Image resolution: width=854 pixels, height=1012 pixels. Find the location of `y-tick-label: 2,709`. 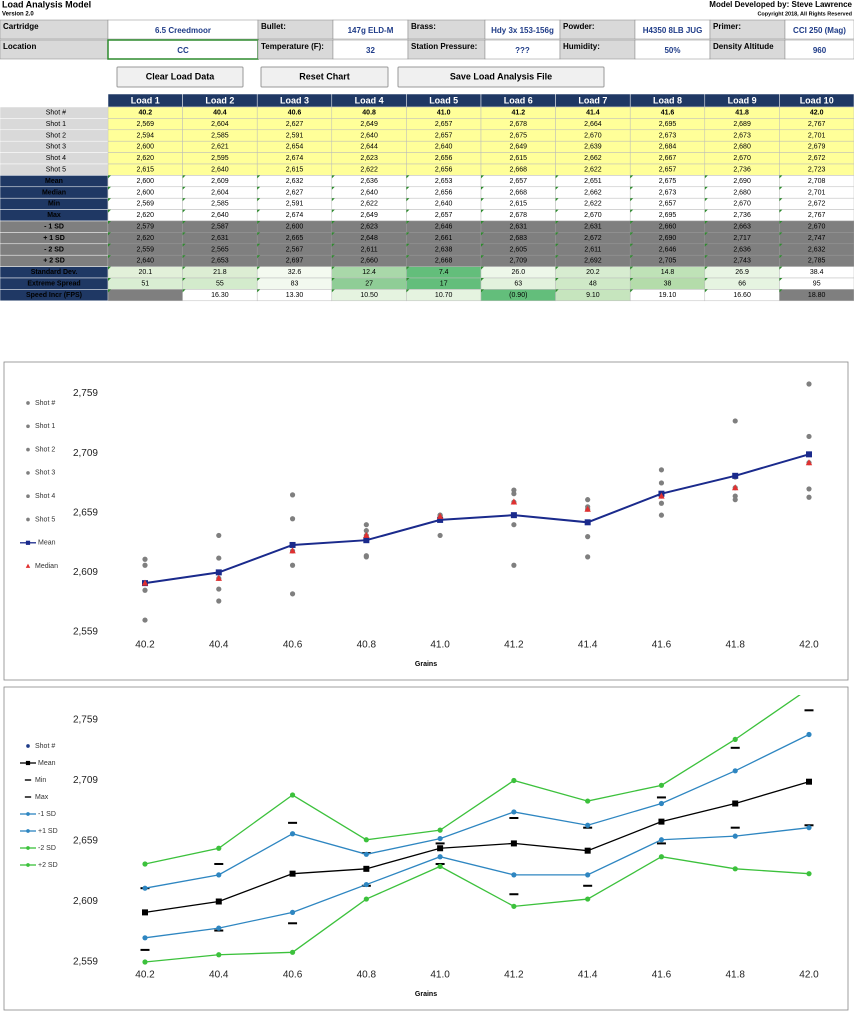

y-tick-label: 2,709 is located at coordinates (85, 453).